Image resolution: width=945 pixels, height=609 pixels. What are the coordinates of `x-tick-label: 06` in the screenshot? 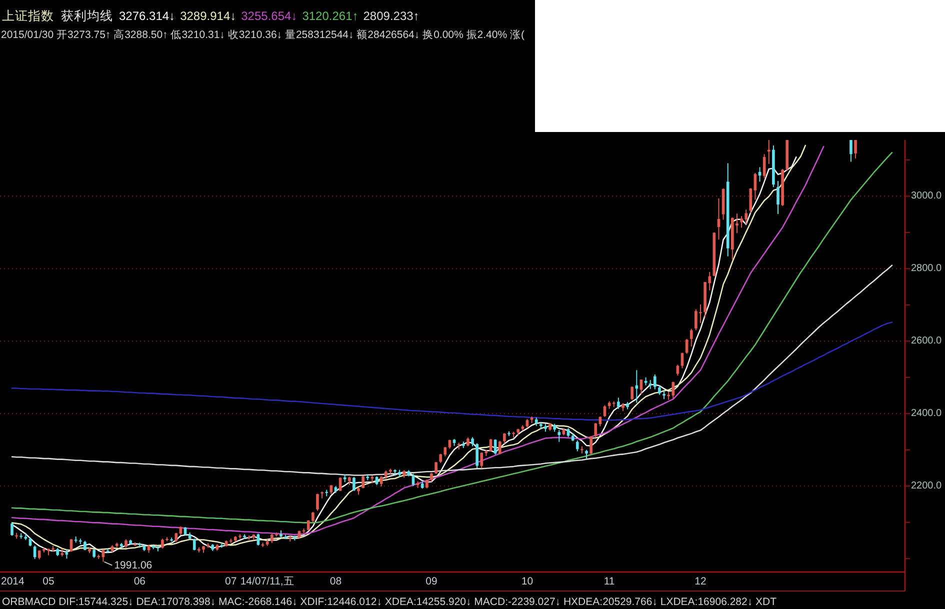 It's located at (140, 582).